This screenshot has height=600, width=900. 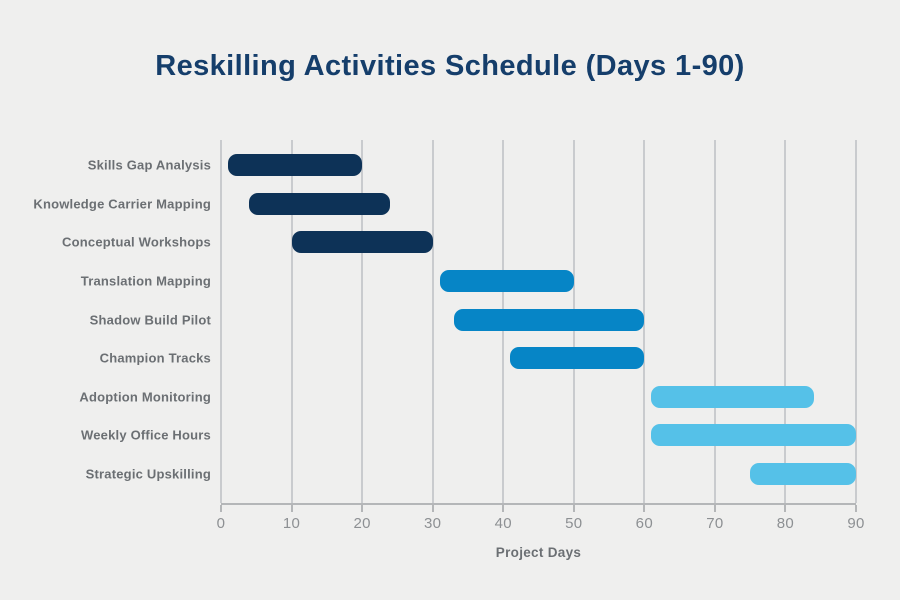 What do you see at coordinates (459, 242) in the screenshot?
I see `task-row: Conceptual Workshops` at bounding box center [459, 242].